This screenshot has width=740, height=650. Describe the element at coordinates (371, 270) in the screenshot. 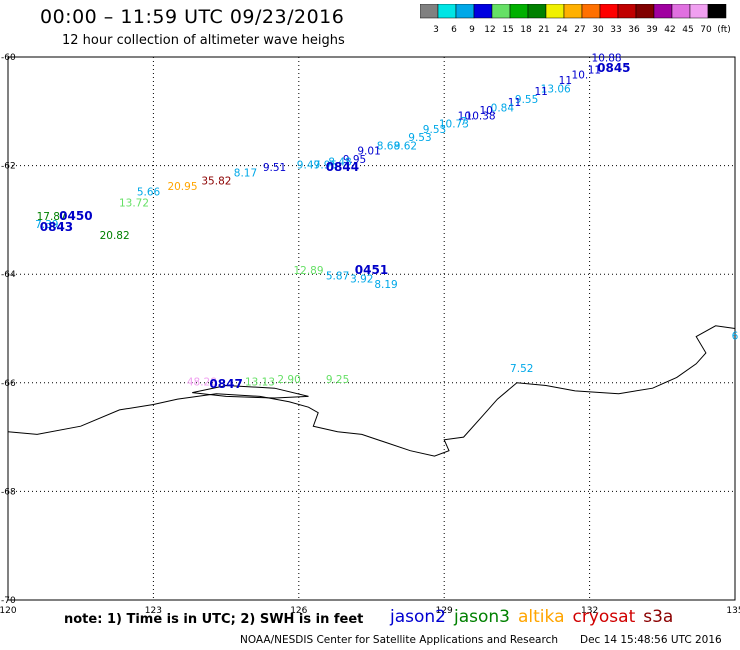

I see `time-label: 0451` at that location.